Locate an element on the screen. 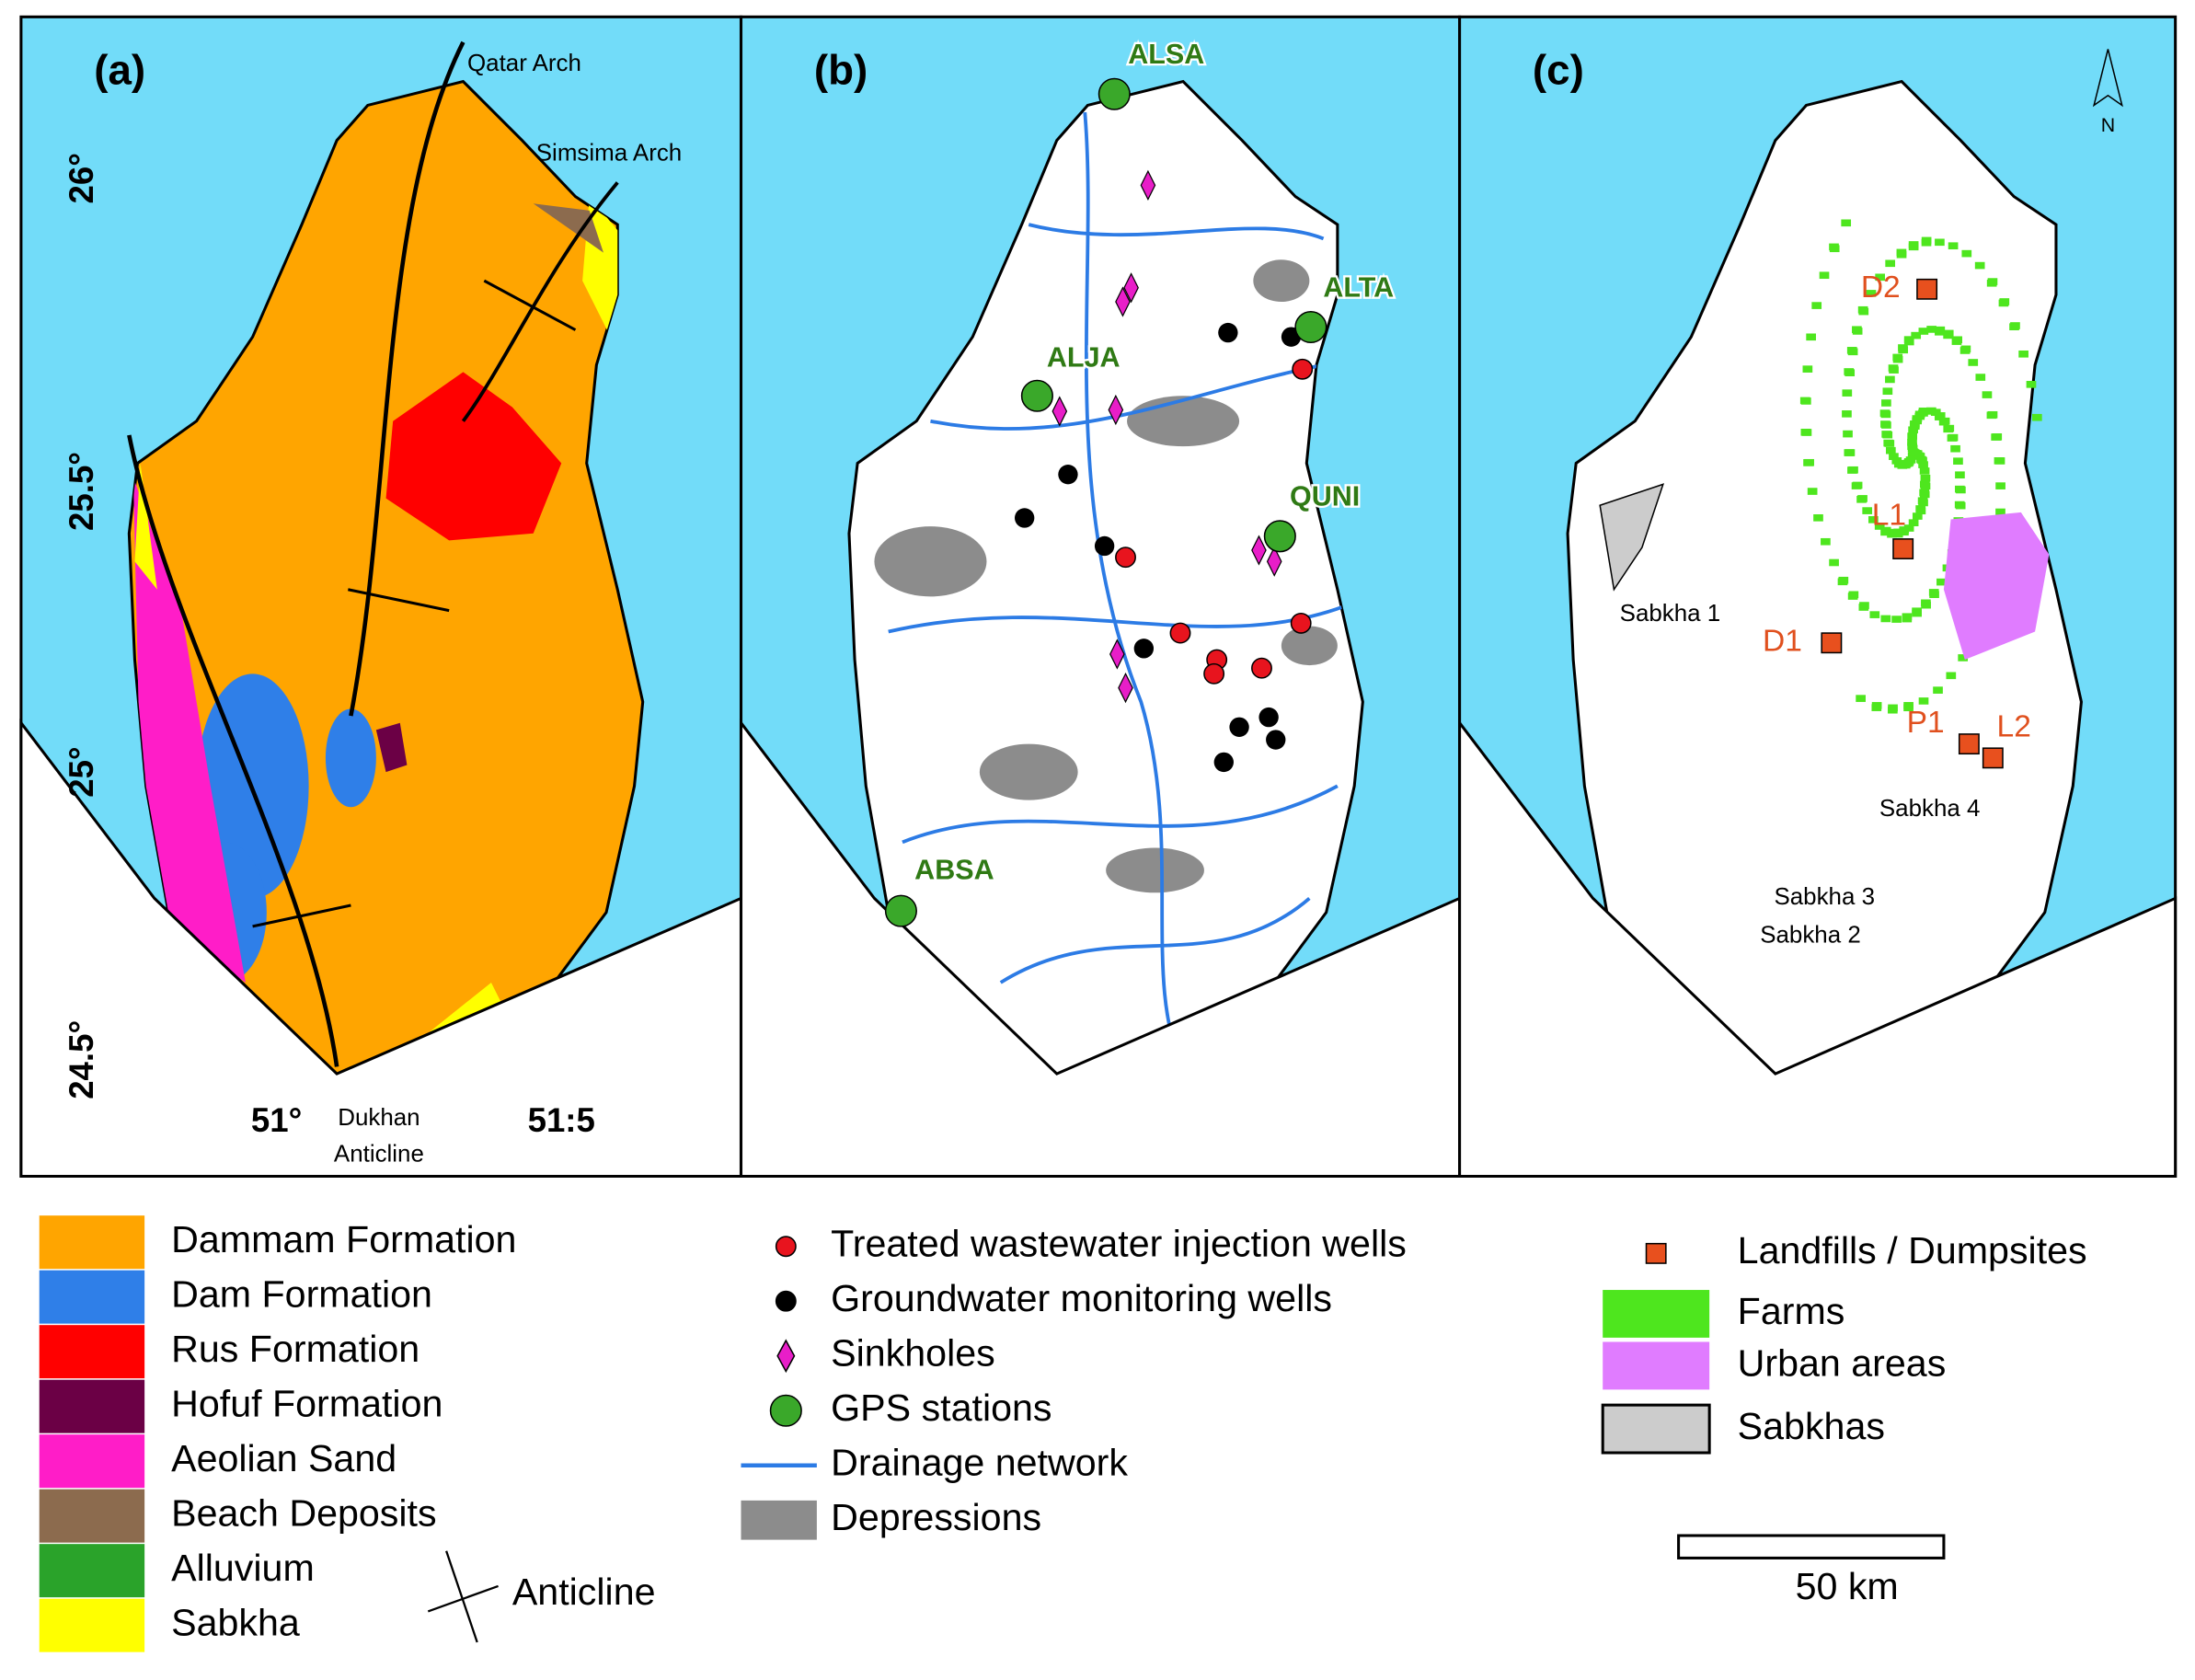 This screenshot has height=1680, width=2195. legend-label: Anticline is located at coordinates (584, 1592).